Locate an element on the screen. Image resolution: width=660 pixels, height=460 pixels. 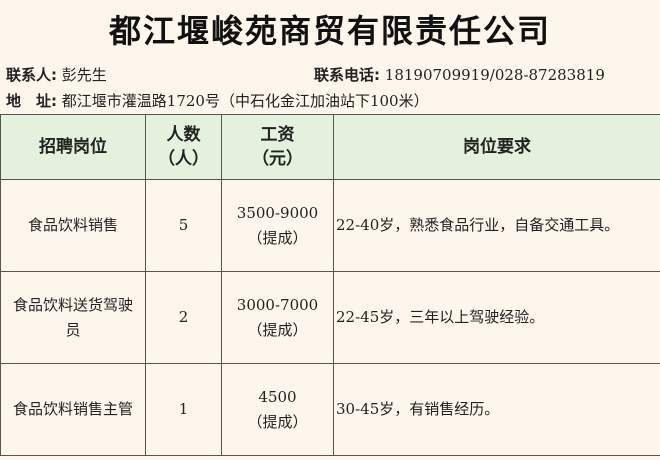
cell-salary: 3000-7000 （提成） is located at coordinates (277, 317).